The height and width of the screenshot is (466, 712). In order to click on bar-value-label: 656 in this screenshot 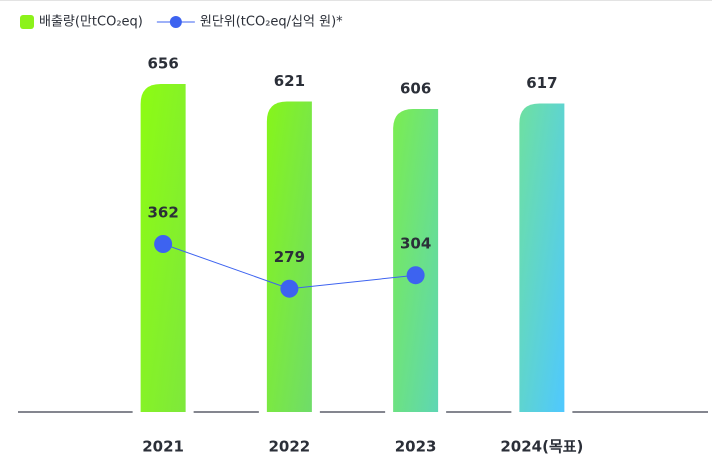, I will do `click(162, 64)`.